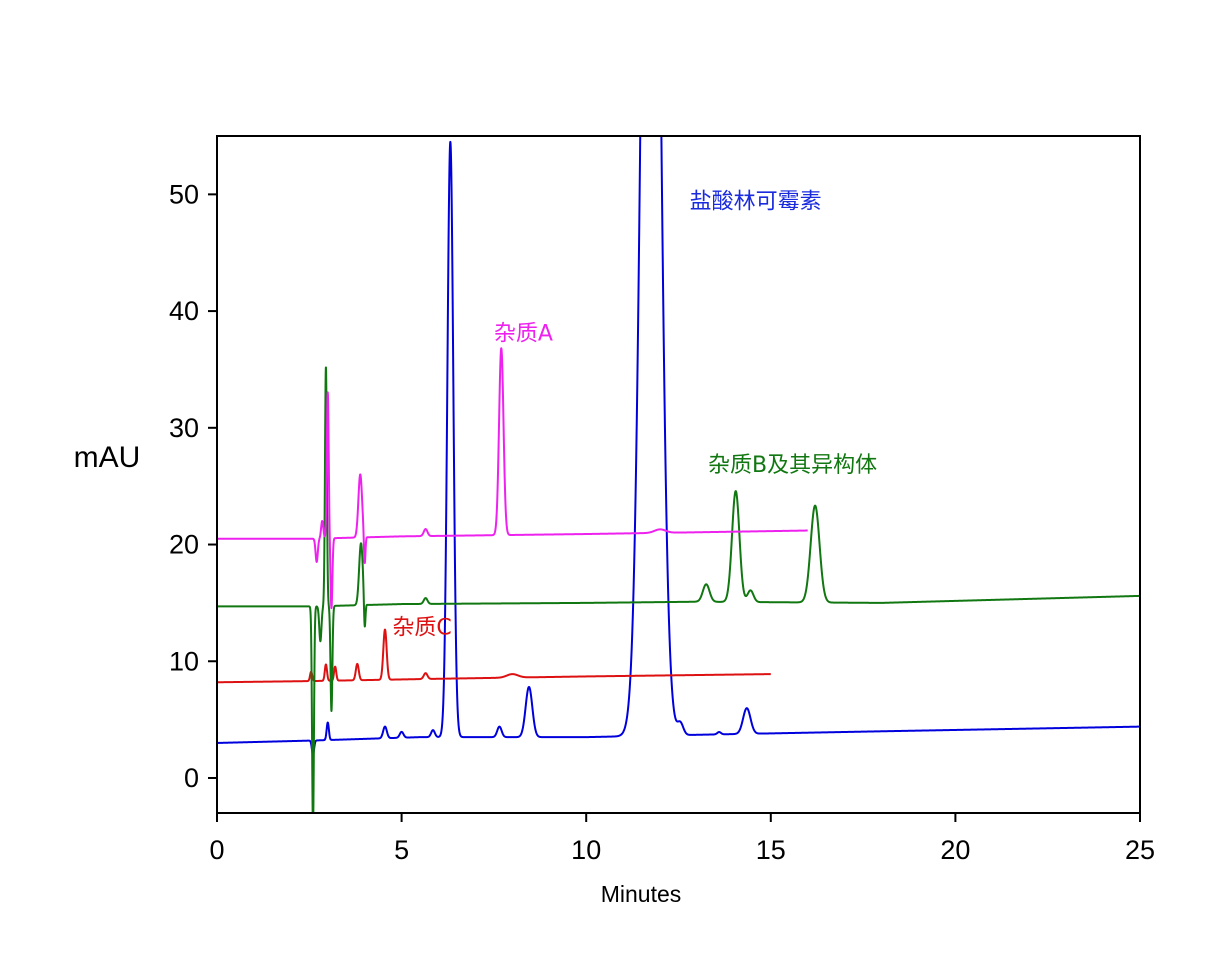 Image resolution: width=1230 pixels, height=980 pixels. Describe the element at coordinates (586, 850) in the screenshot. I see `x-tick-label: 10` at that location.